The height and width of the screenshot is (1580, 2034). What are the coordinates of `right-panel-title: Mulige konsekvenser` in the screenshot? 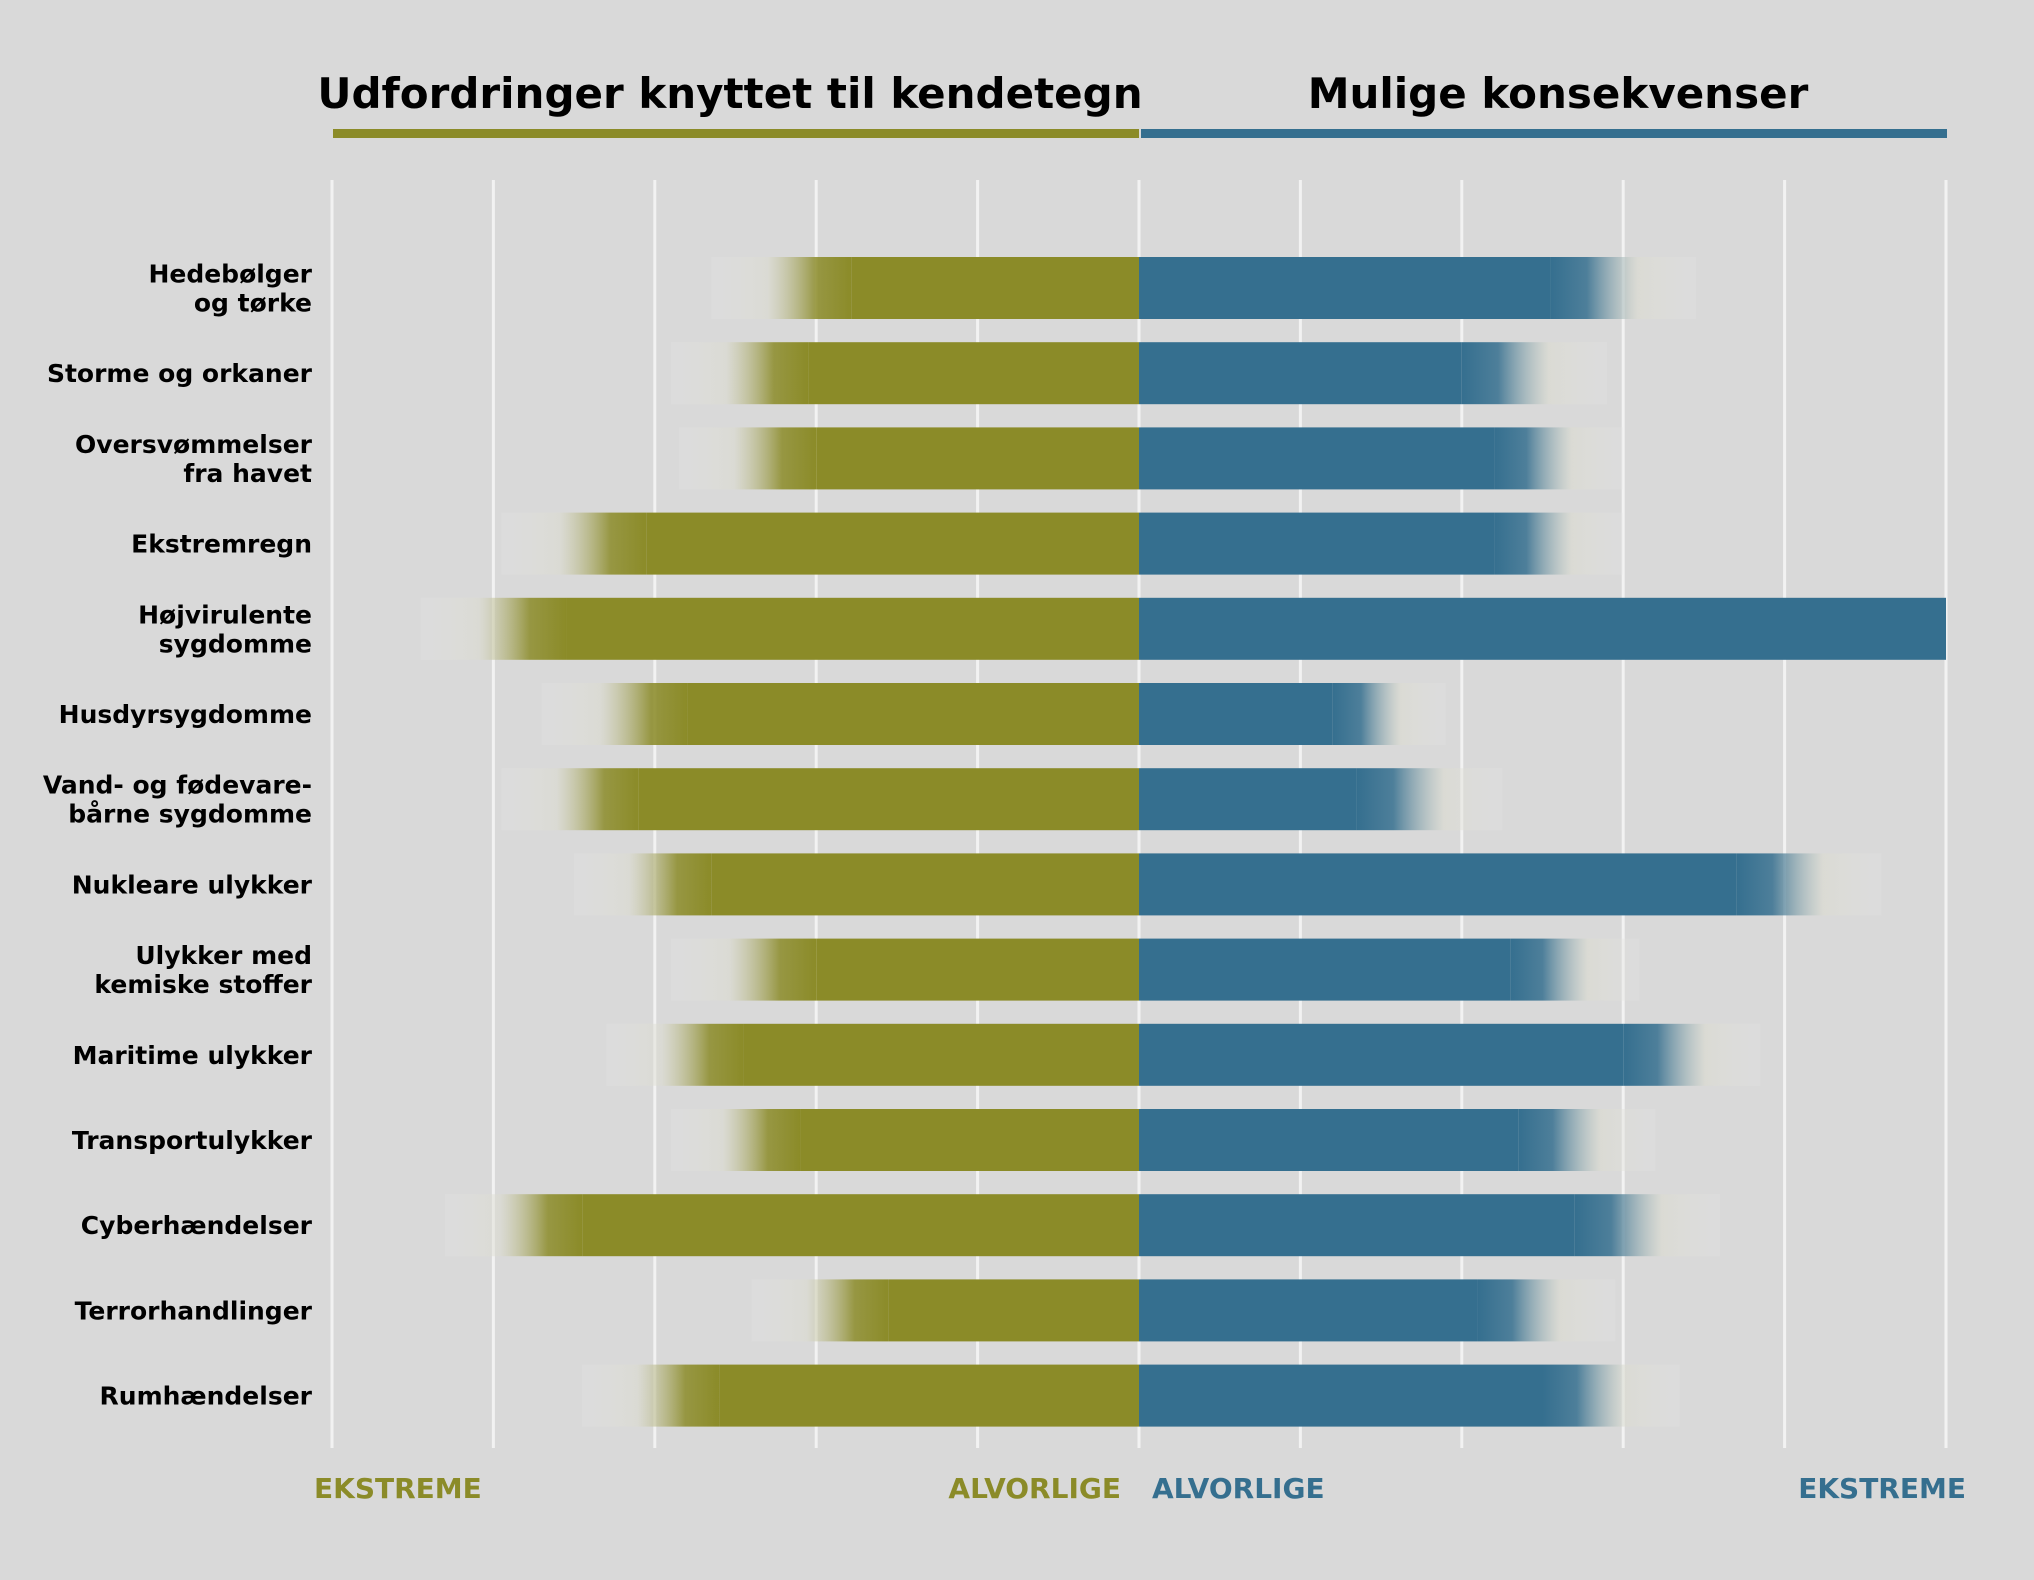 It's located at (1558, 93).